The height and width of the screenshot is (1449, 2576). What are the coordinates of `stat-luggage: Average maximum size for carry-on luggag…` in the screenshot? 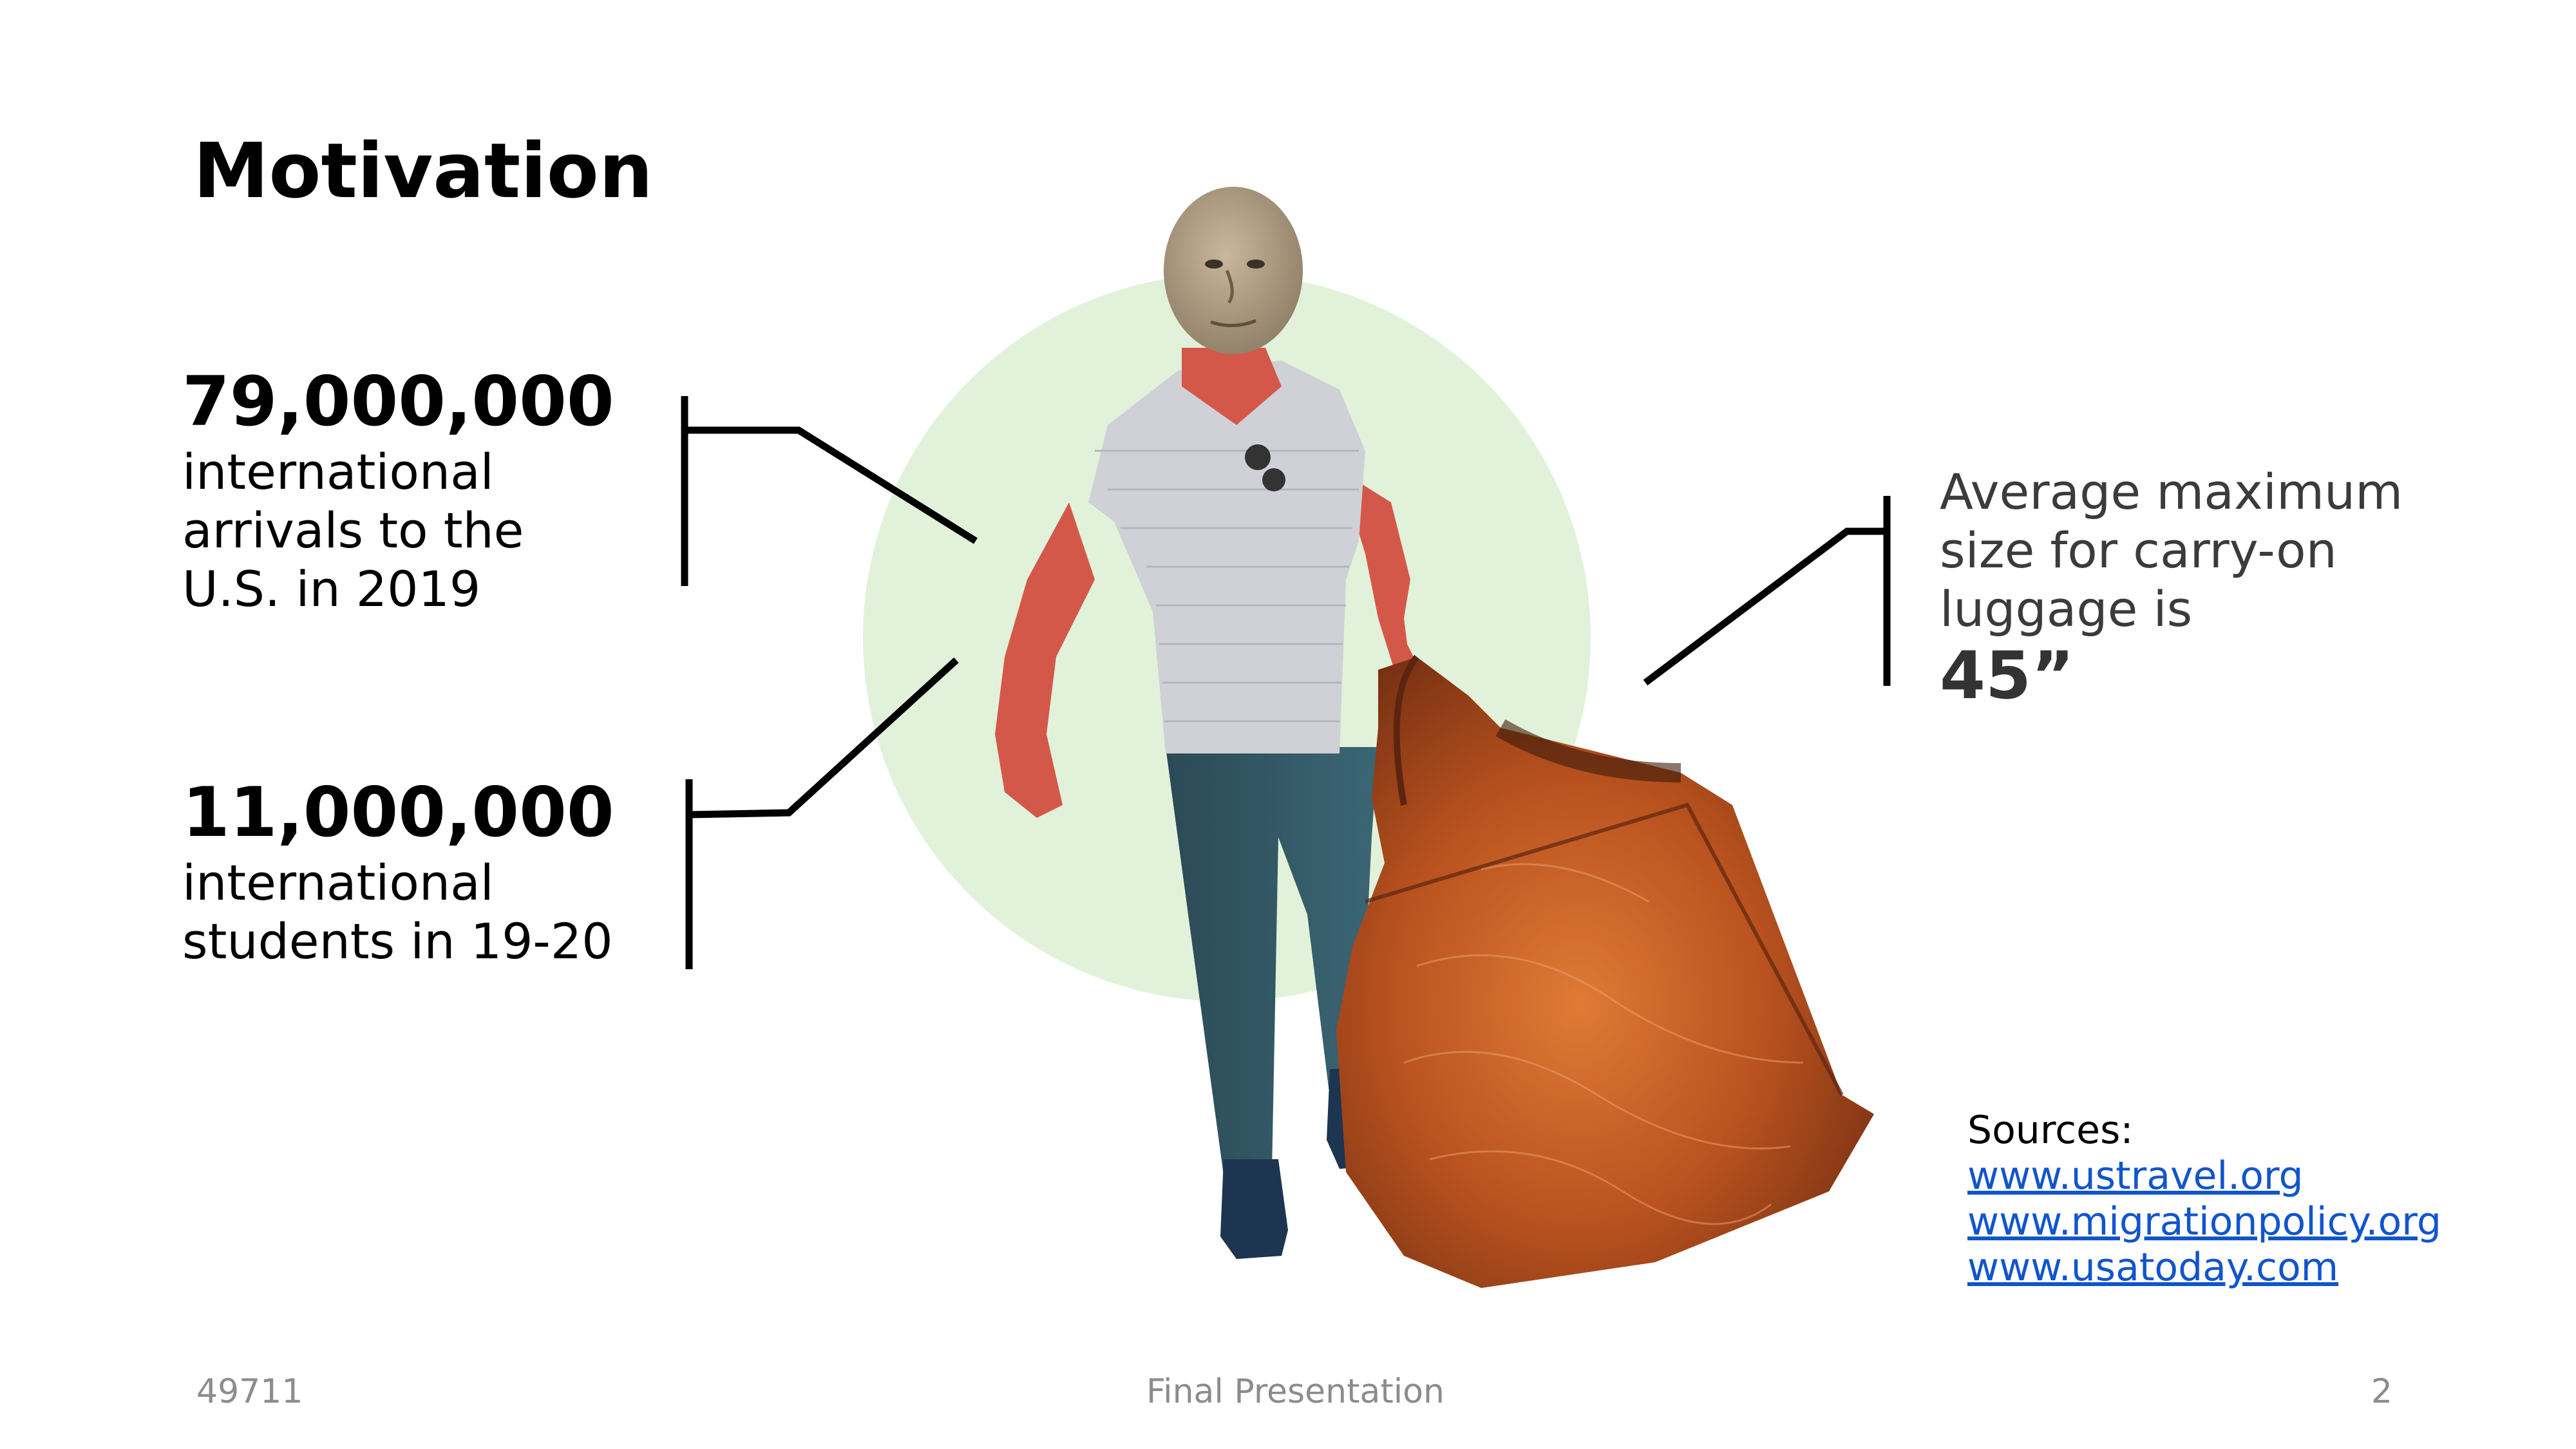 It's located at (2171, 588).